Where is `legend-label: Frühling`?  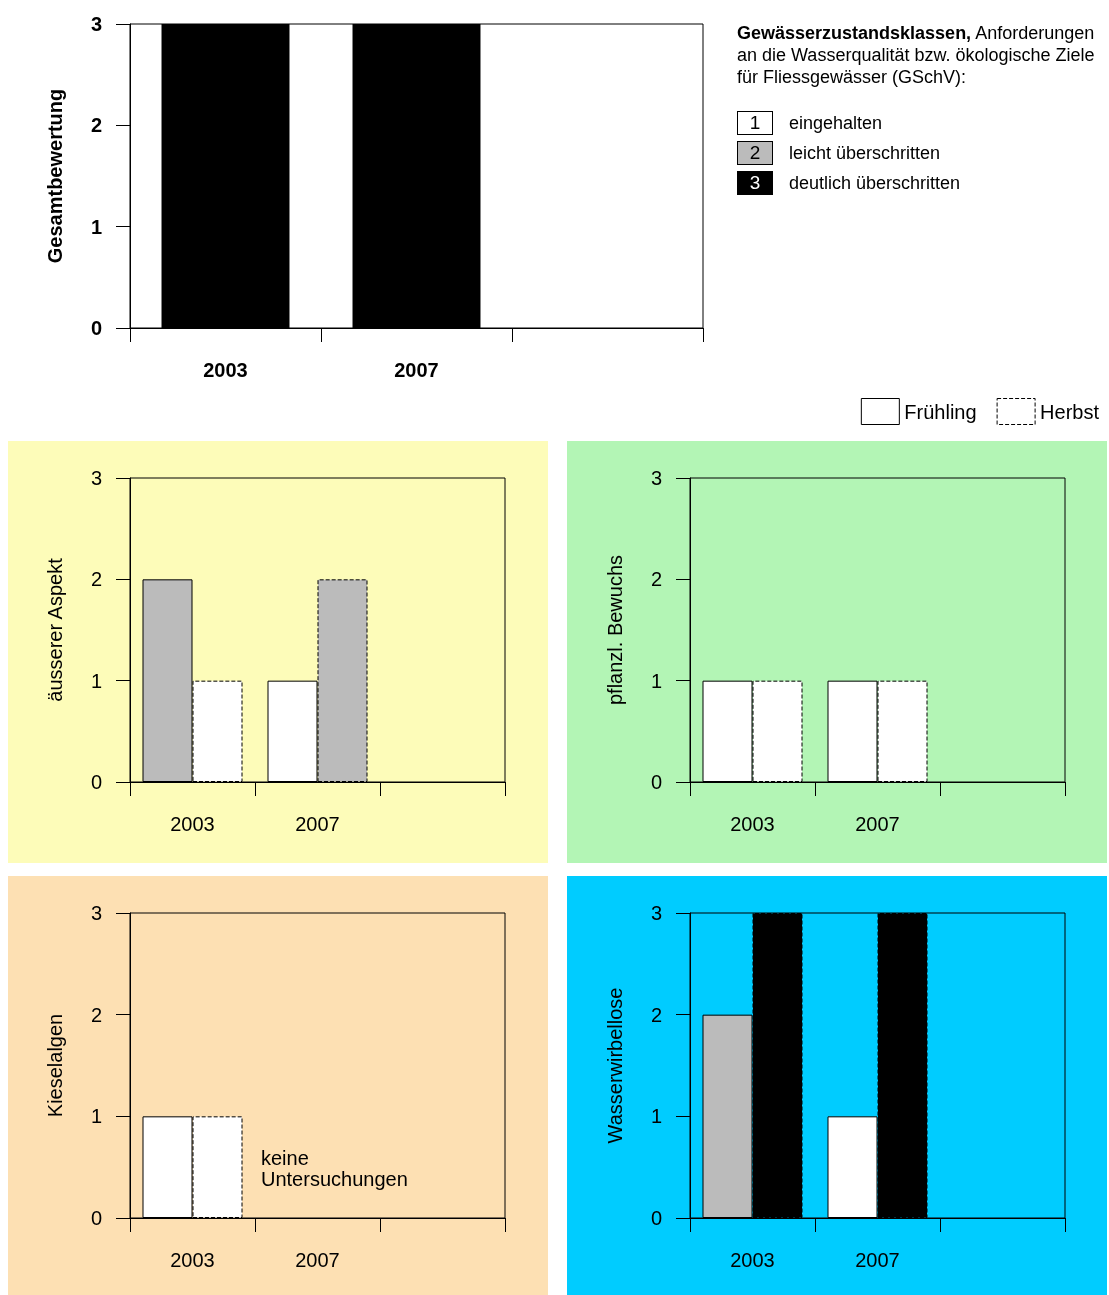
legend-label: Frühling is located at coordinates (940, 411).